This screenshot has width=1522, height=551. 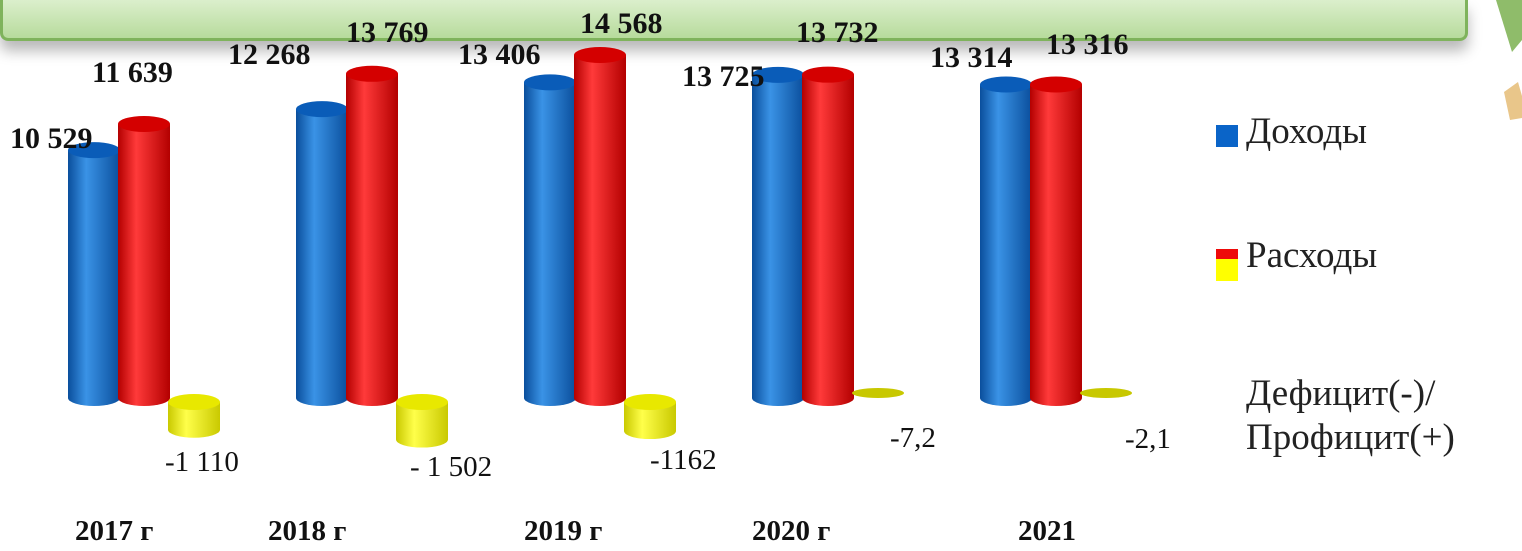 I want to click on data-label-income-3: 13 725, so click(x=723, y=76).